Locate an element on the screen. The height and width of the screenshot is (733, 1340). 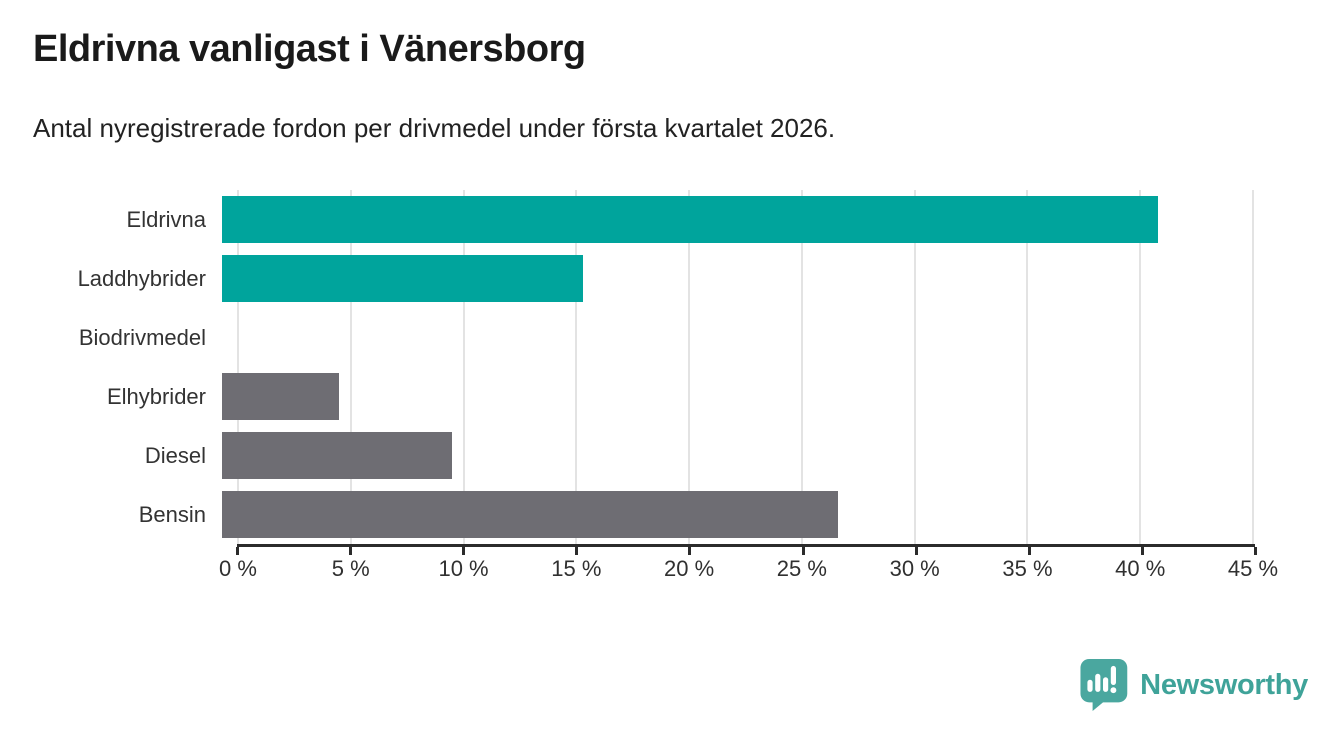
x-axis-line is located at coordinates (746, 549).